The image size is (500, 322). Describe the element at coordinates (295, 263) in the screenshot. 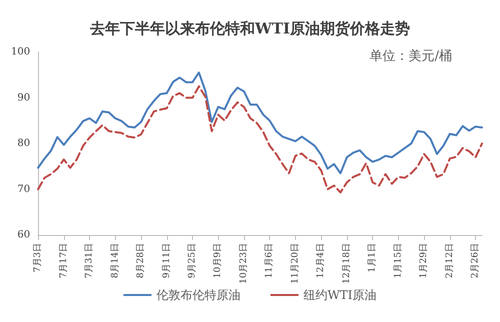

I see `x-tick-label: 11月20日` at that location.